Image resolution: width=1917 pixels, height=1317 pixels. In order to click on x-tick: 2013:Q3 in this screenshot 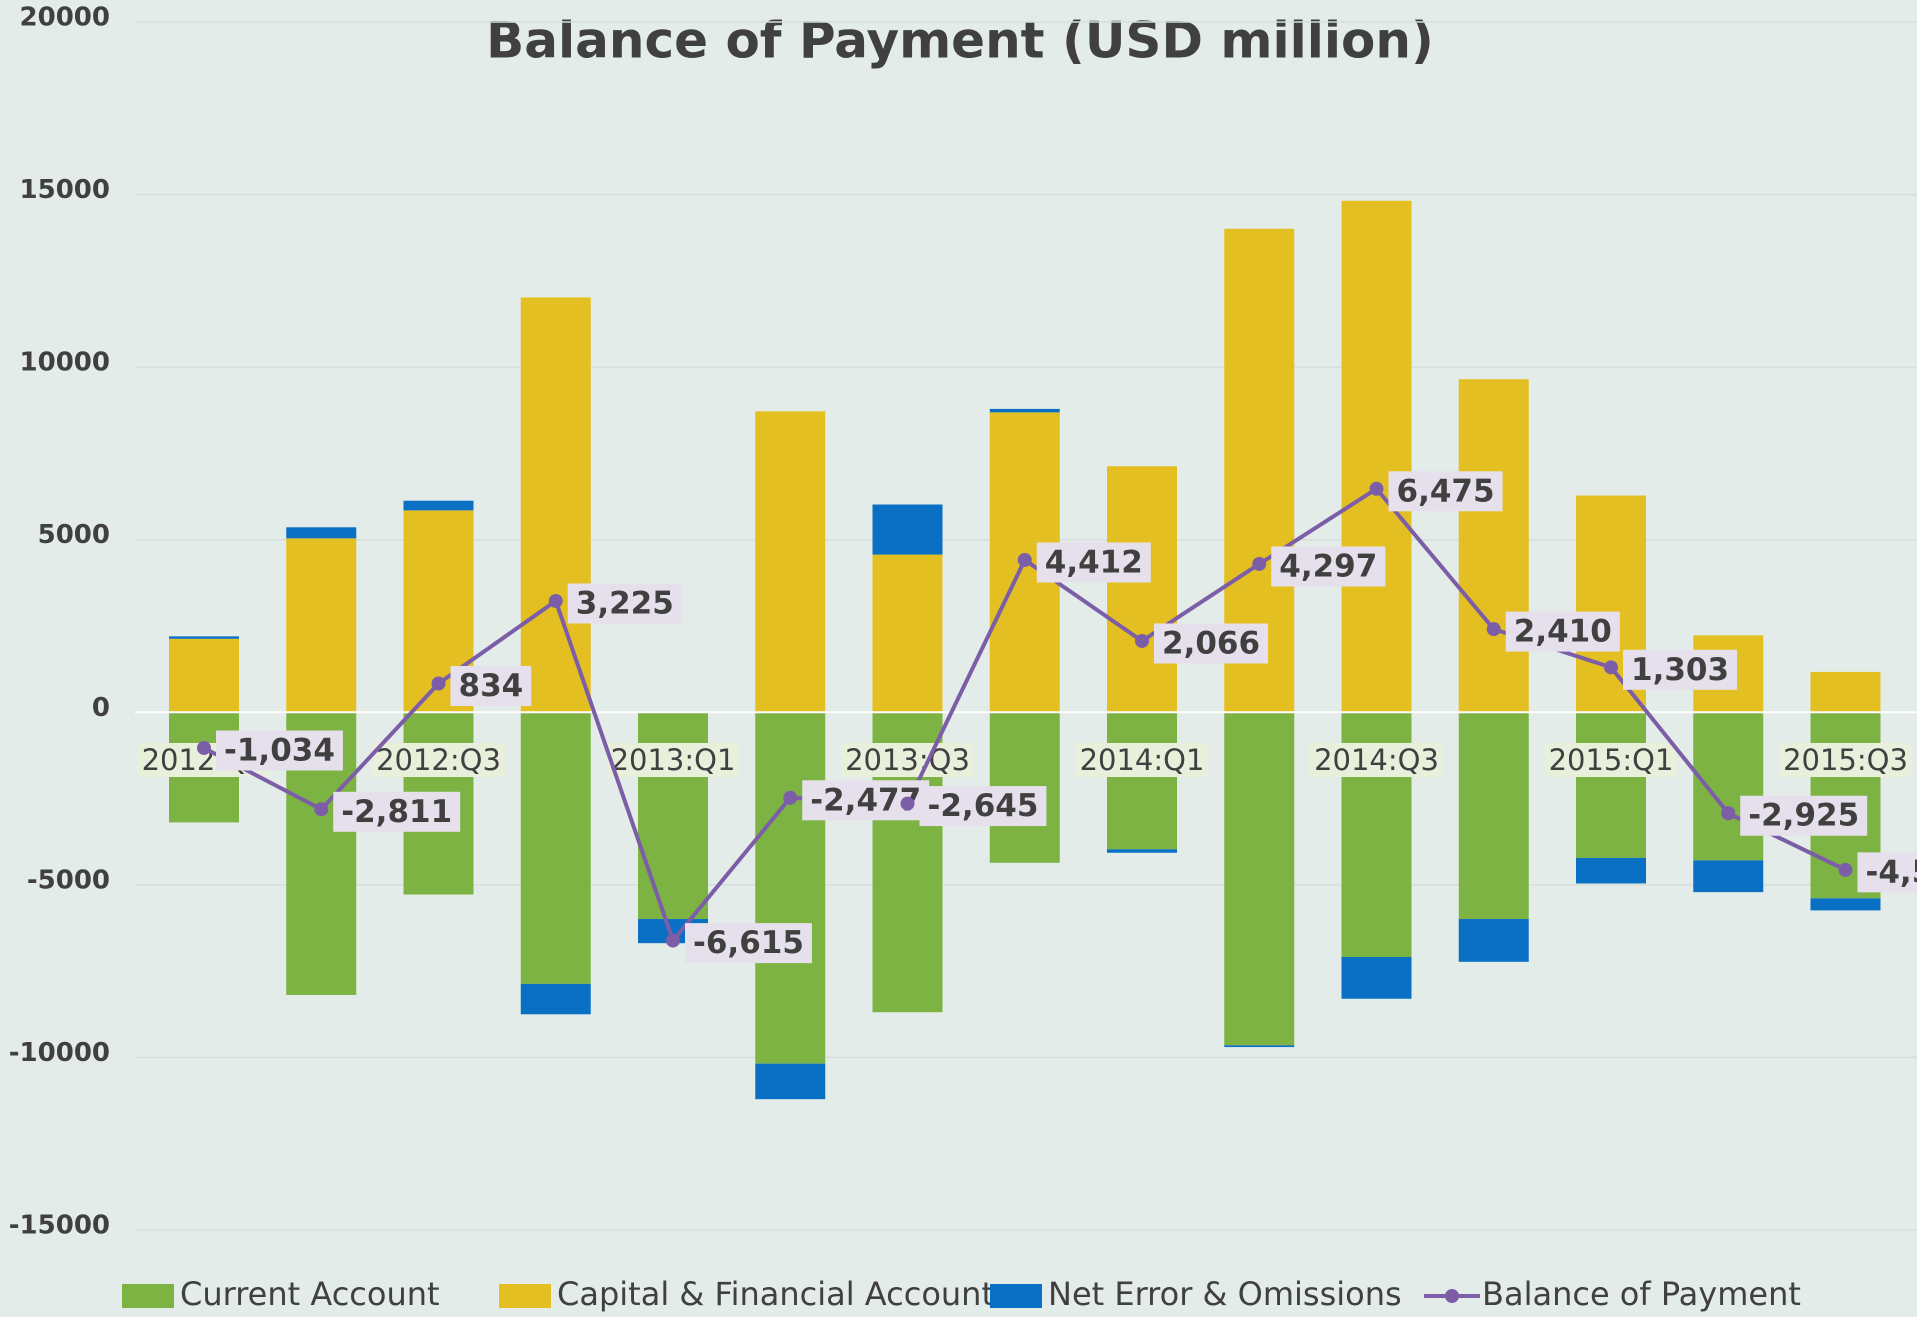, I will do `click(907, 760)`.